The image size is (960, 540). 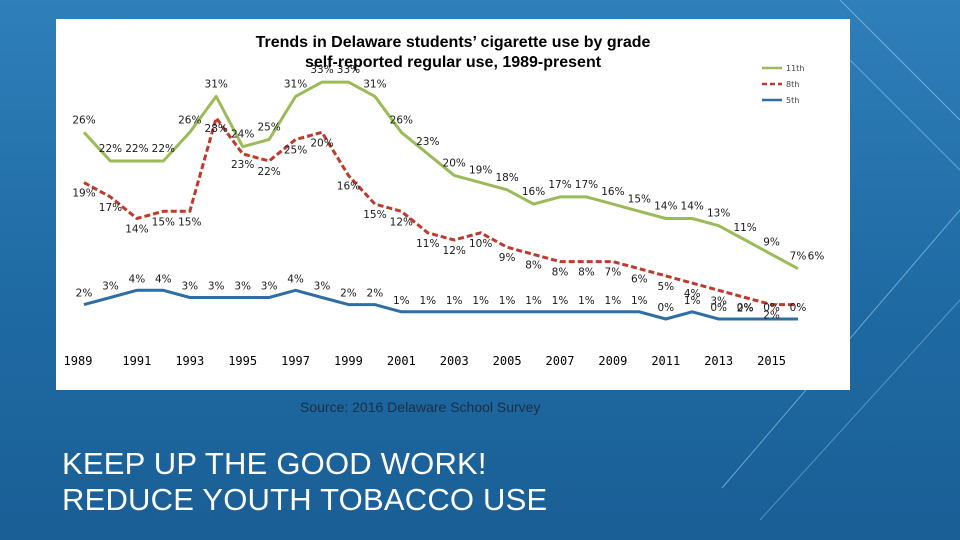 What do you see at coordinates (613, 273) in the screenshot?
I see `data-label-8th: 7%` at bounding box center [613, 273].